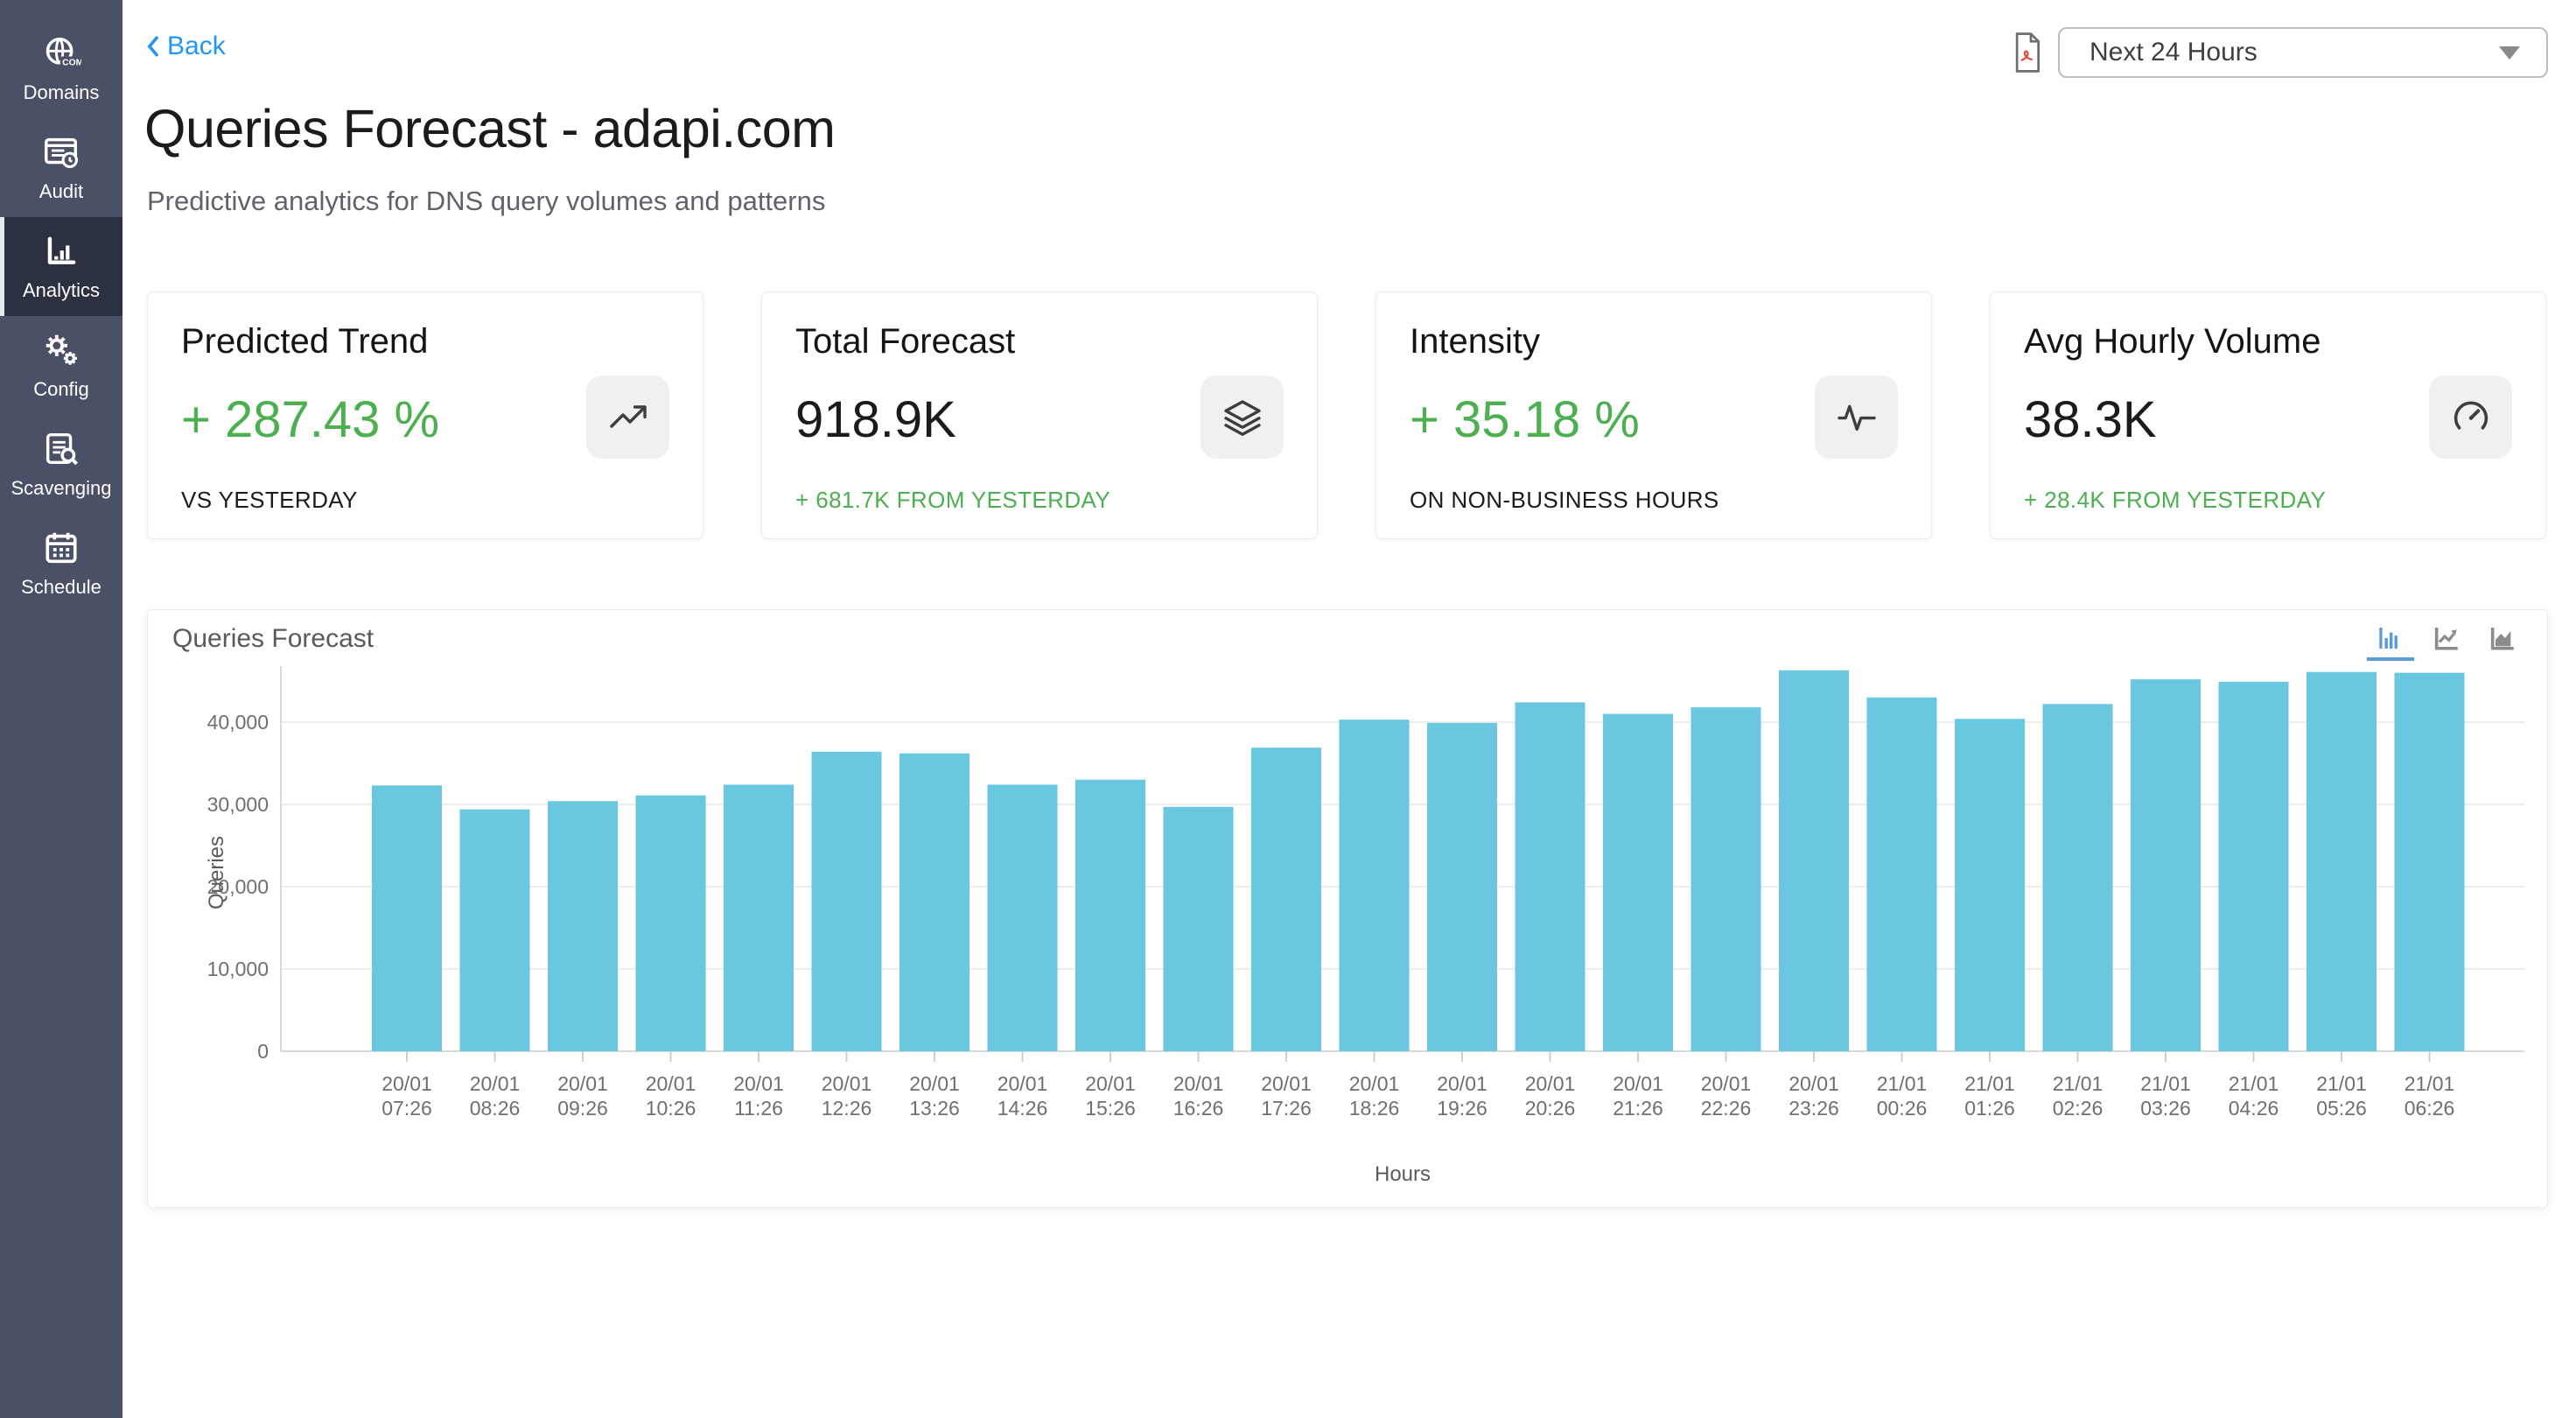  I want to click on stat-title: Intensity, so click(1475, 341).